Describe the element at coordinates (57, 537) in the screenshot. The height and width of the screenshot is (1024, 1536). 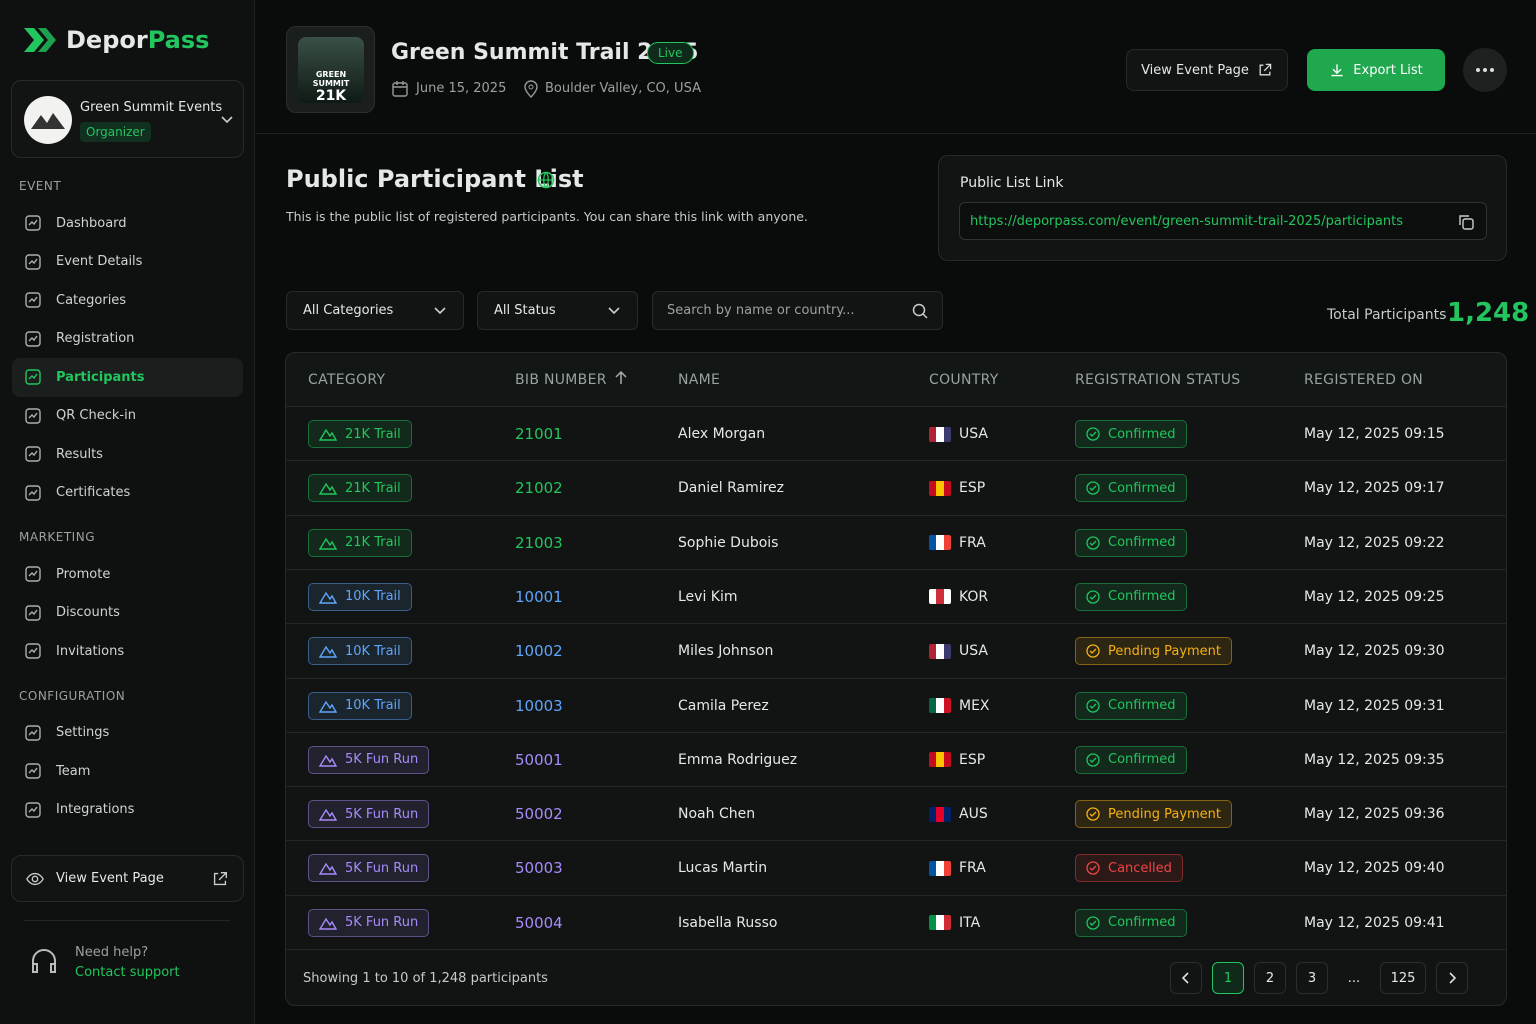
I see `nav-section-title: MARKETING` at that location.